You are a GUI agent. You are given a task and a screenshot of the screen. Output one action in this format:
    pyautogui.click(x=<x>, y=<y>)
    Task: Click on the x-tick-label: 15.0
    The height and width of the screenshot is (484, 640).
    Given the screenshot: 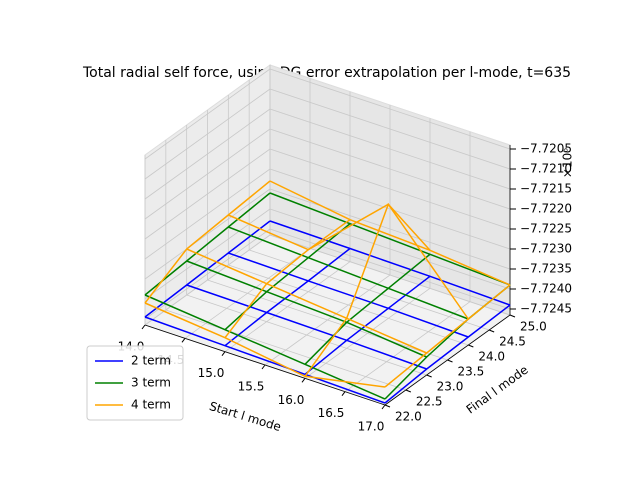 What is the action you would take?
    pyautogui.click(x=211, y=373)
    